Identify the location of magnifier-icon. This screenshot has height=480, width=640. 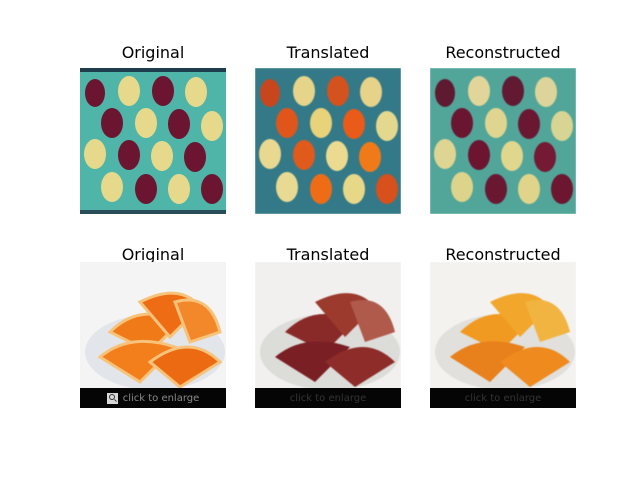
(112, 398).